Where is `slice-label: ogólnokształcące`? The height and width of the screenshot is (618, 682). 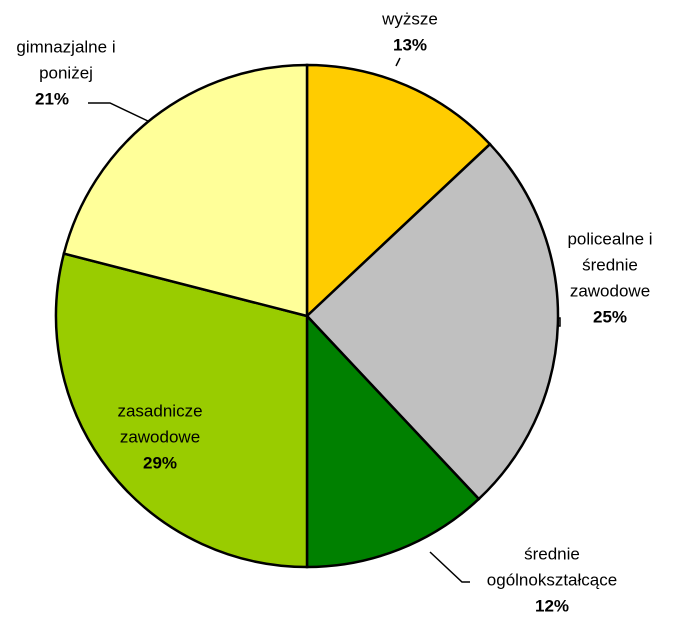 slice-label: ogólnokształcące is located at coordinates (552, 579).